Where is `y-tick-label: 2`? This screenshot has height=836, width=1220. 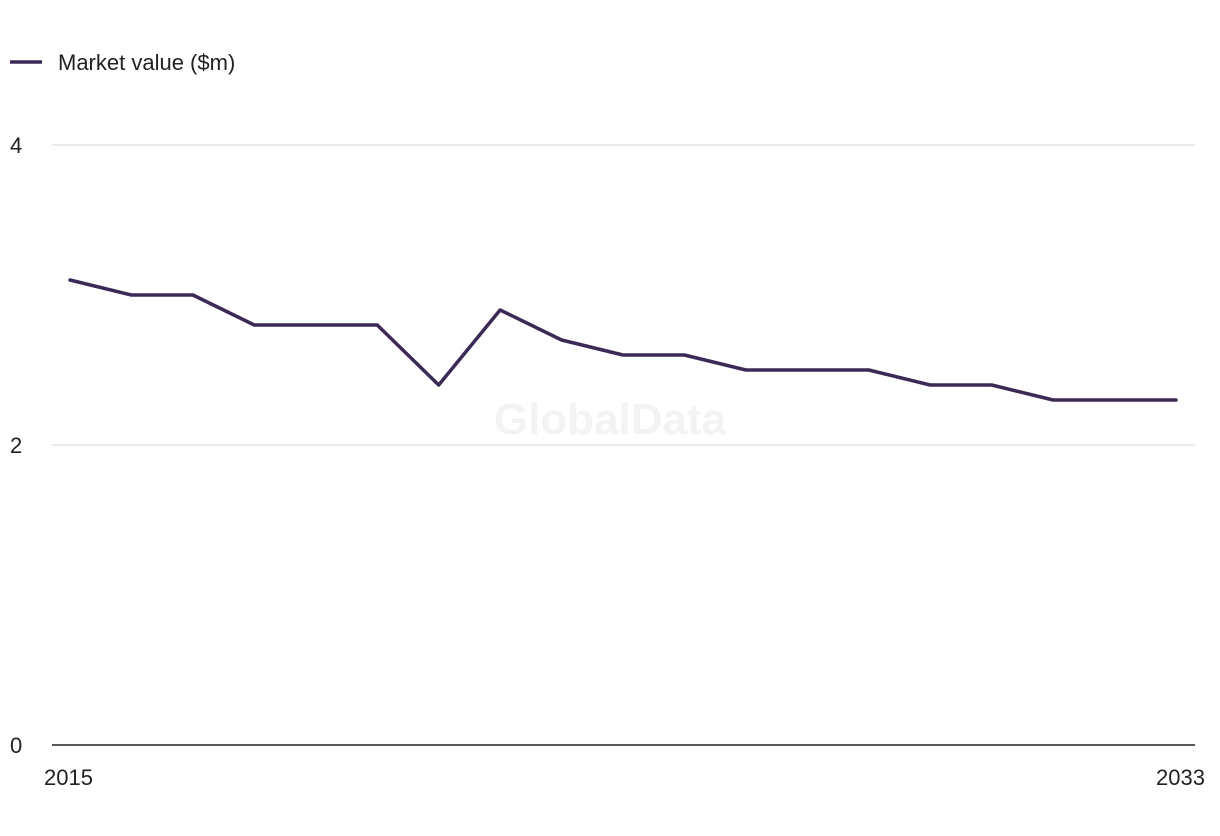 y-tick-label: 2 is located at coordinates (16, 445).